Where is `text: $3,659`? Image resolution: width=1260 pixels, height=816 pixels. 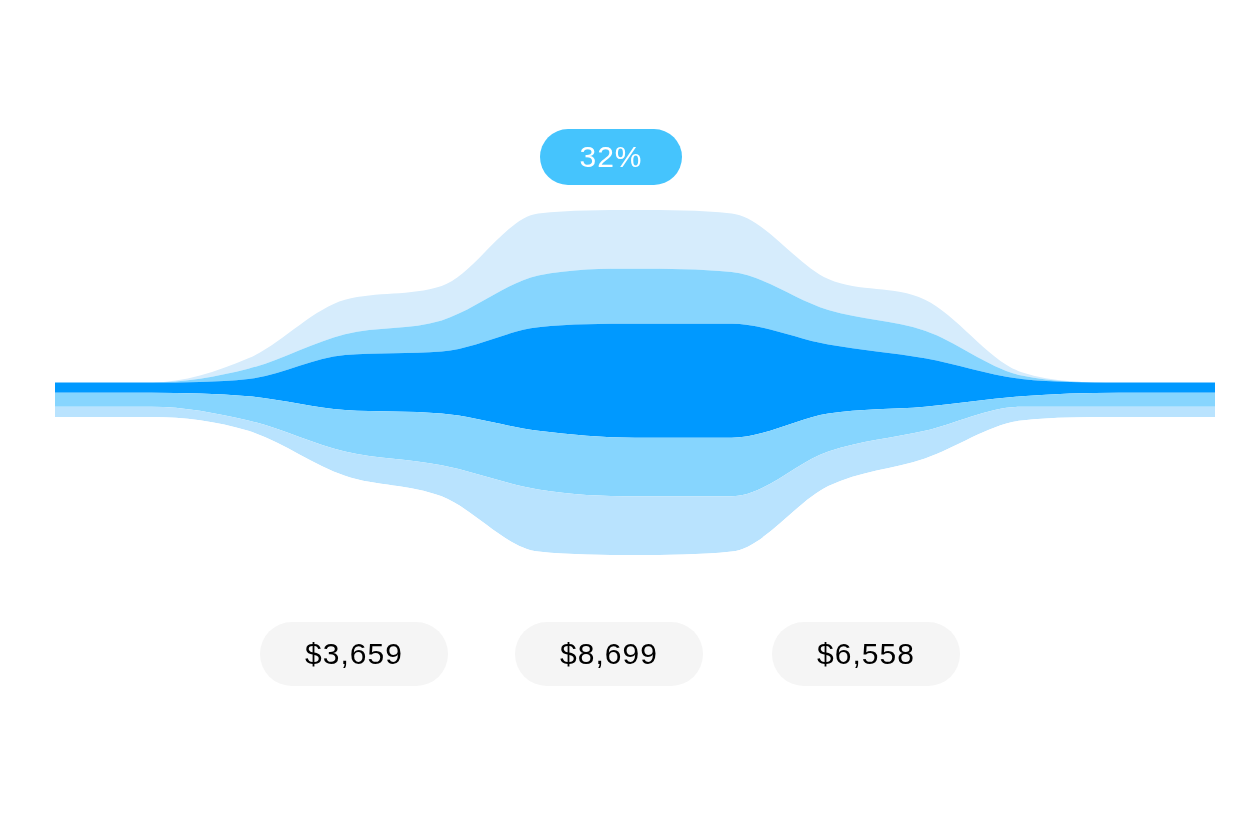
text: $3,659 is located at coordinates (354, 654).